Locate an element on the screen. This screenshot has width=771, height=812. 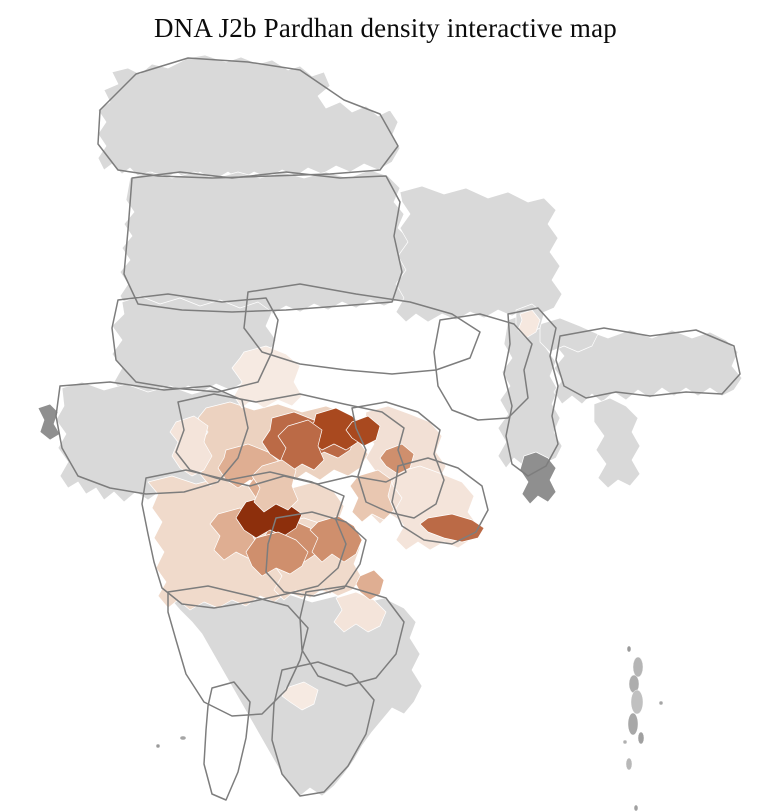
region-mp-north is located at coordinates (267, 377).